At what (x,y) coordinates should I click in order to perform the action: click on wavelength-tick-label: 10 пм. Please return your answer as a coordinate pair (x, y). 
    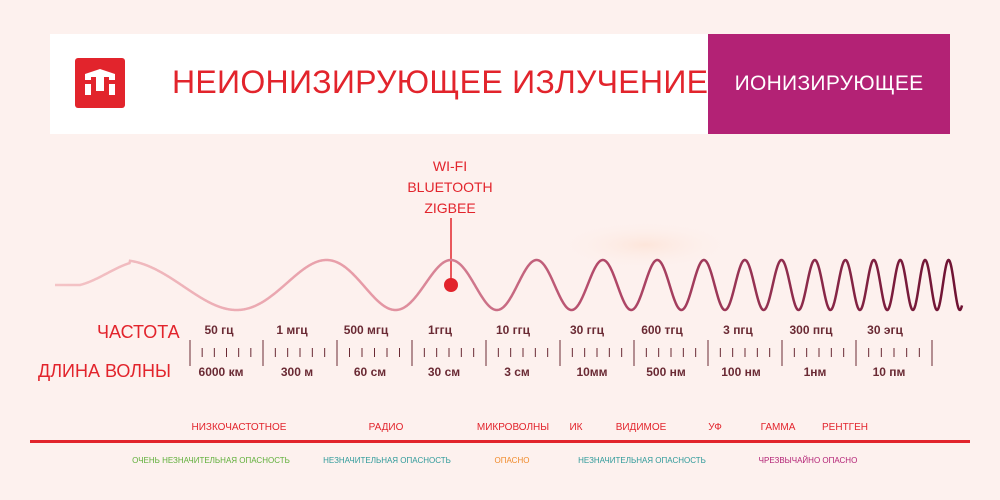
    Looking at the image, I should click on (889, 372).